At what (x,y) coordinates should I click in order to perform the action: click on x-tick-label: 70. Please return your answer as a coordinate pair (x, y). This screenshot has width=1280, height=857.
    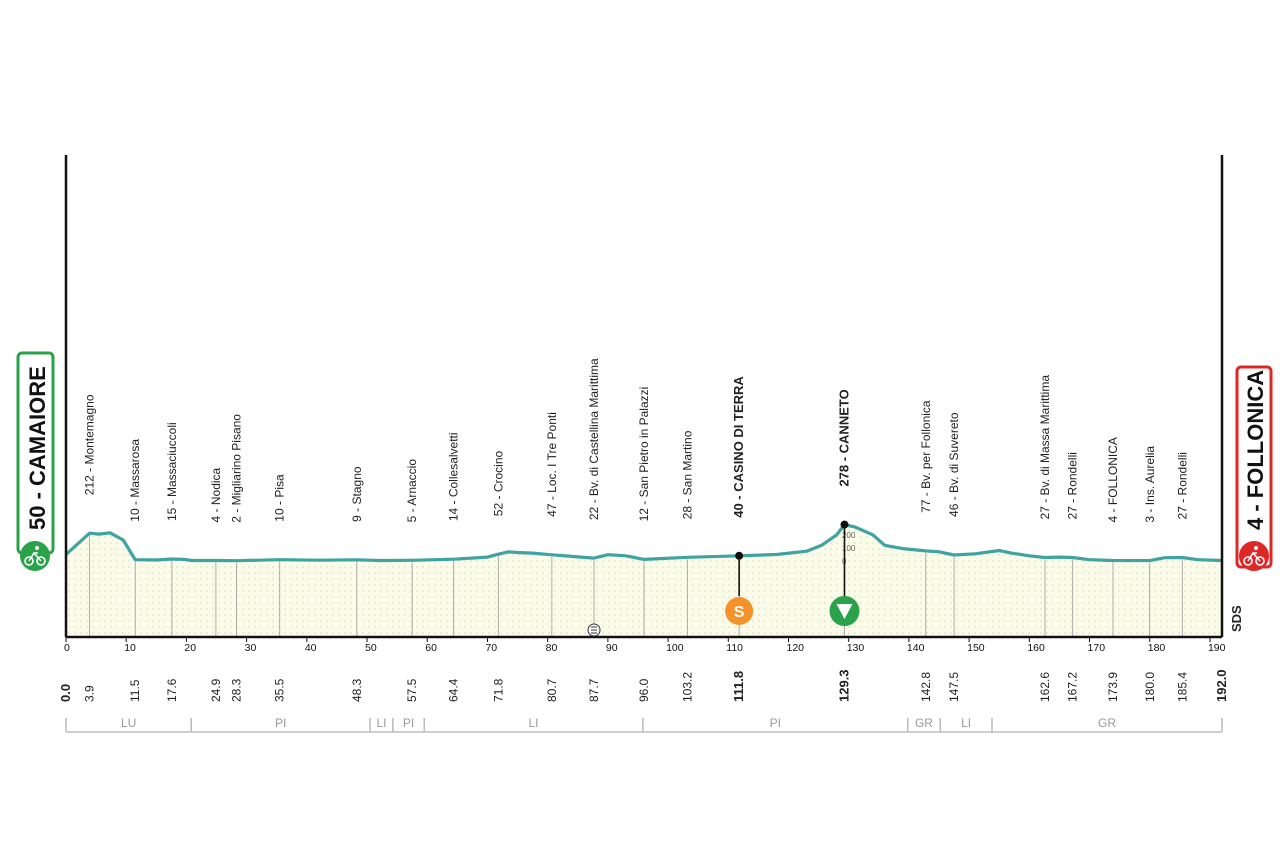
    Looking at the image, I should click on (491, 648).